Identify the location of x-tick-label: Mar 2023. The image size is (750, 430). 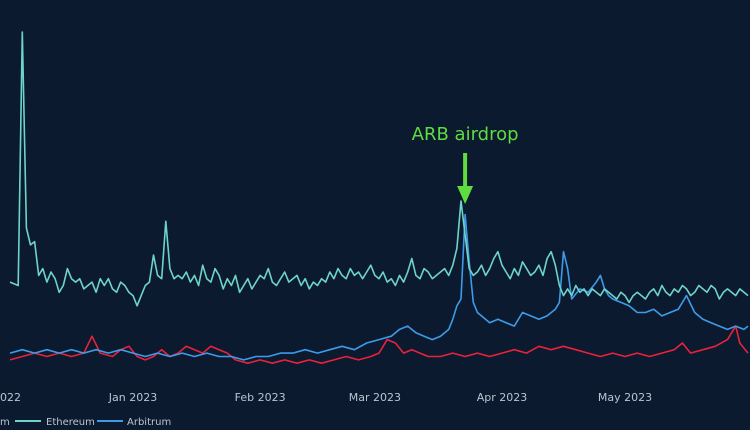
(375, 397).